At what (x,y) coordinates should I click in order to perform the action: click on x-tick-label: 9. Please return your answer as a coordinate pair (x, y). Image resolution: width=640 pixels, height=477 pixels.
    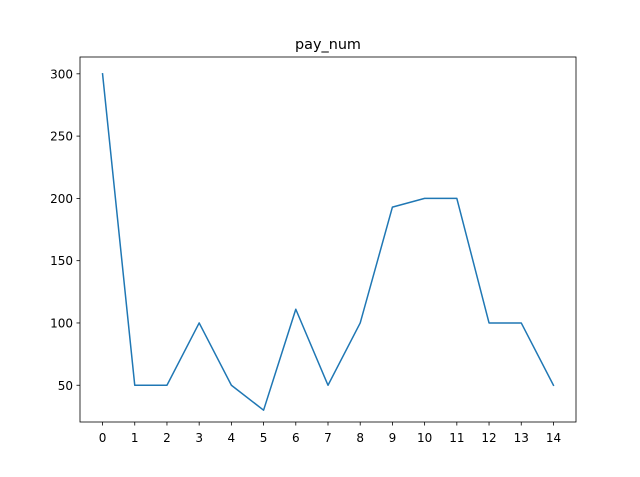
    Looking at the image, I should click on (393, 438).